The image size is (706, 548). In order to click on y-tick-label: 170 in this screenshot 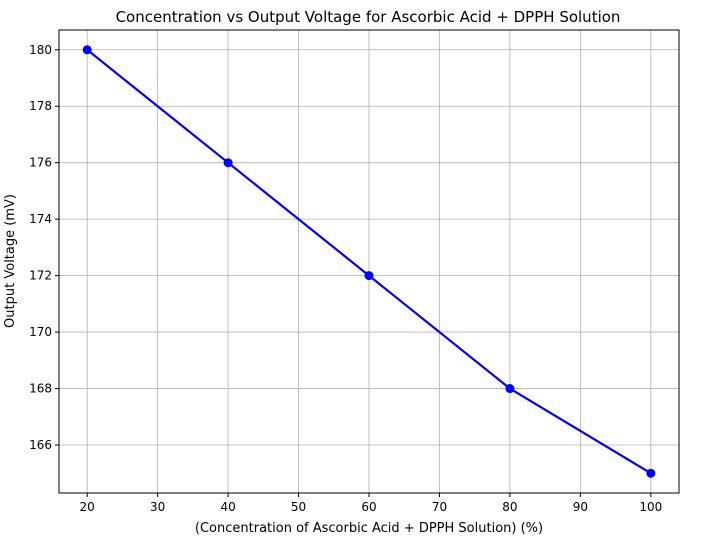, I will do `click(40, 332)`.